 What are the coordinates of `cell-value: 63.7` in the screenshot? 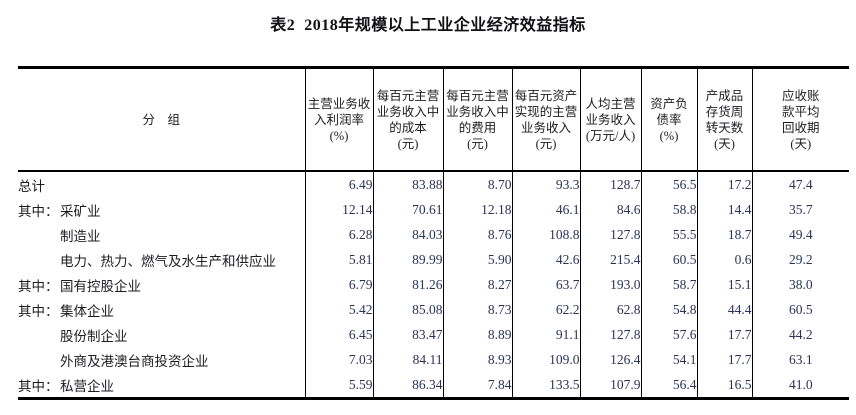 It's located at (545, 284).